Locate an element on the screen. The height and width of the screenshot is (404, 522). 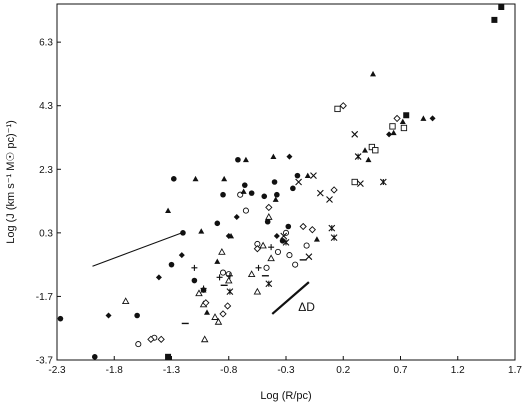
delta-d-label: ΔD is located at coordinates (306, 307).